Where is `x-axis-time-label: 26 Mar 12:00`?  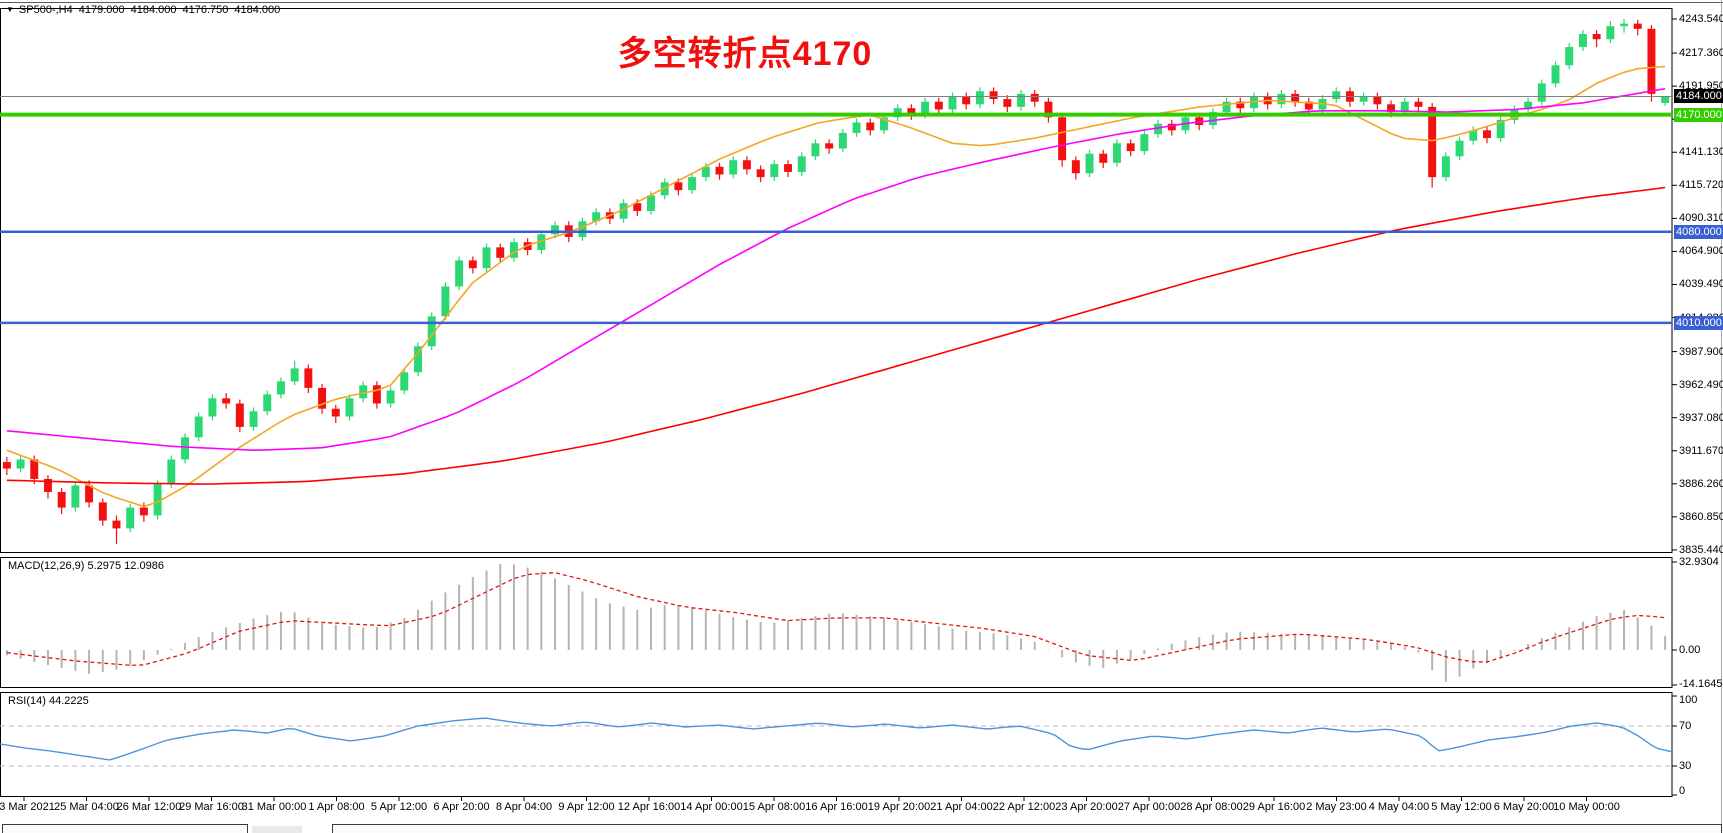 x-axis-time-label: 26 Mar 12:00 is located at coordinates (149, 807).